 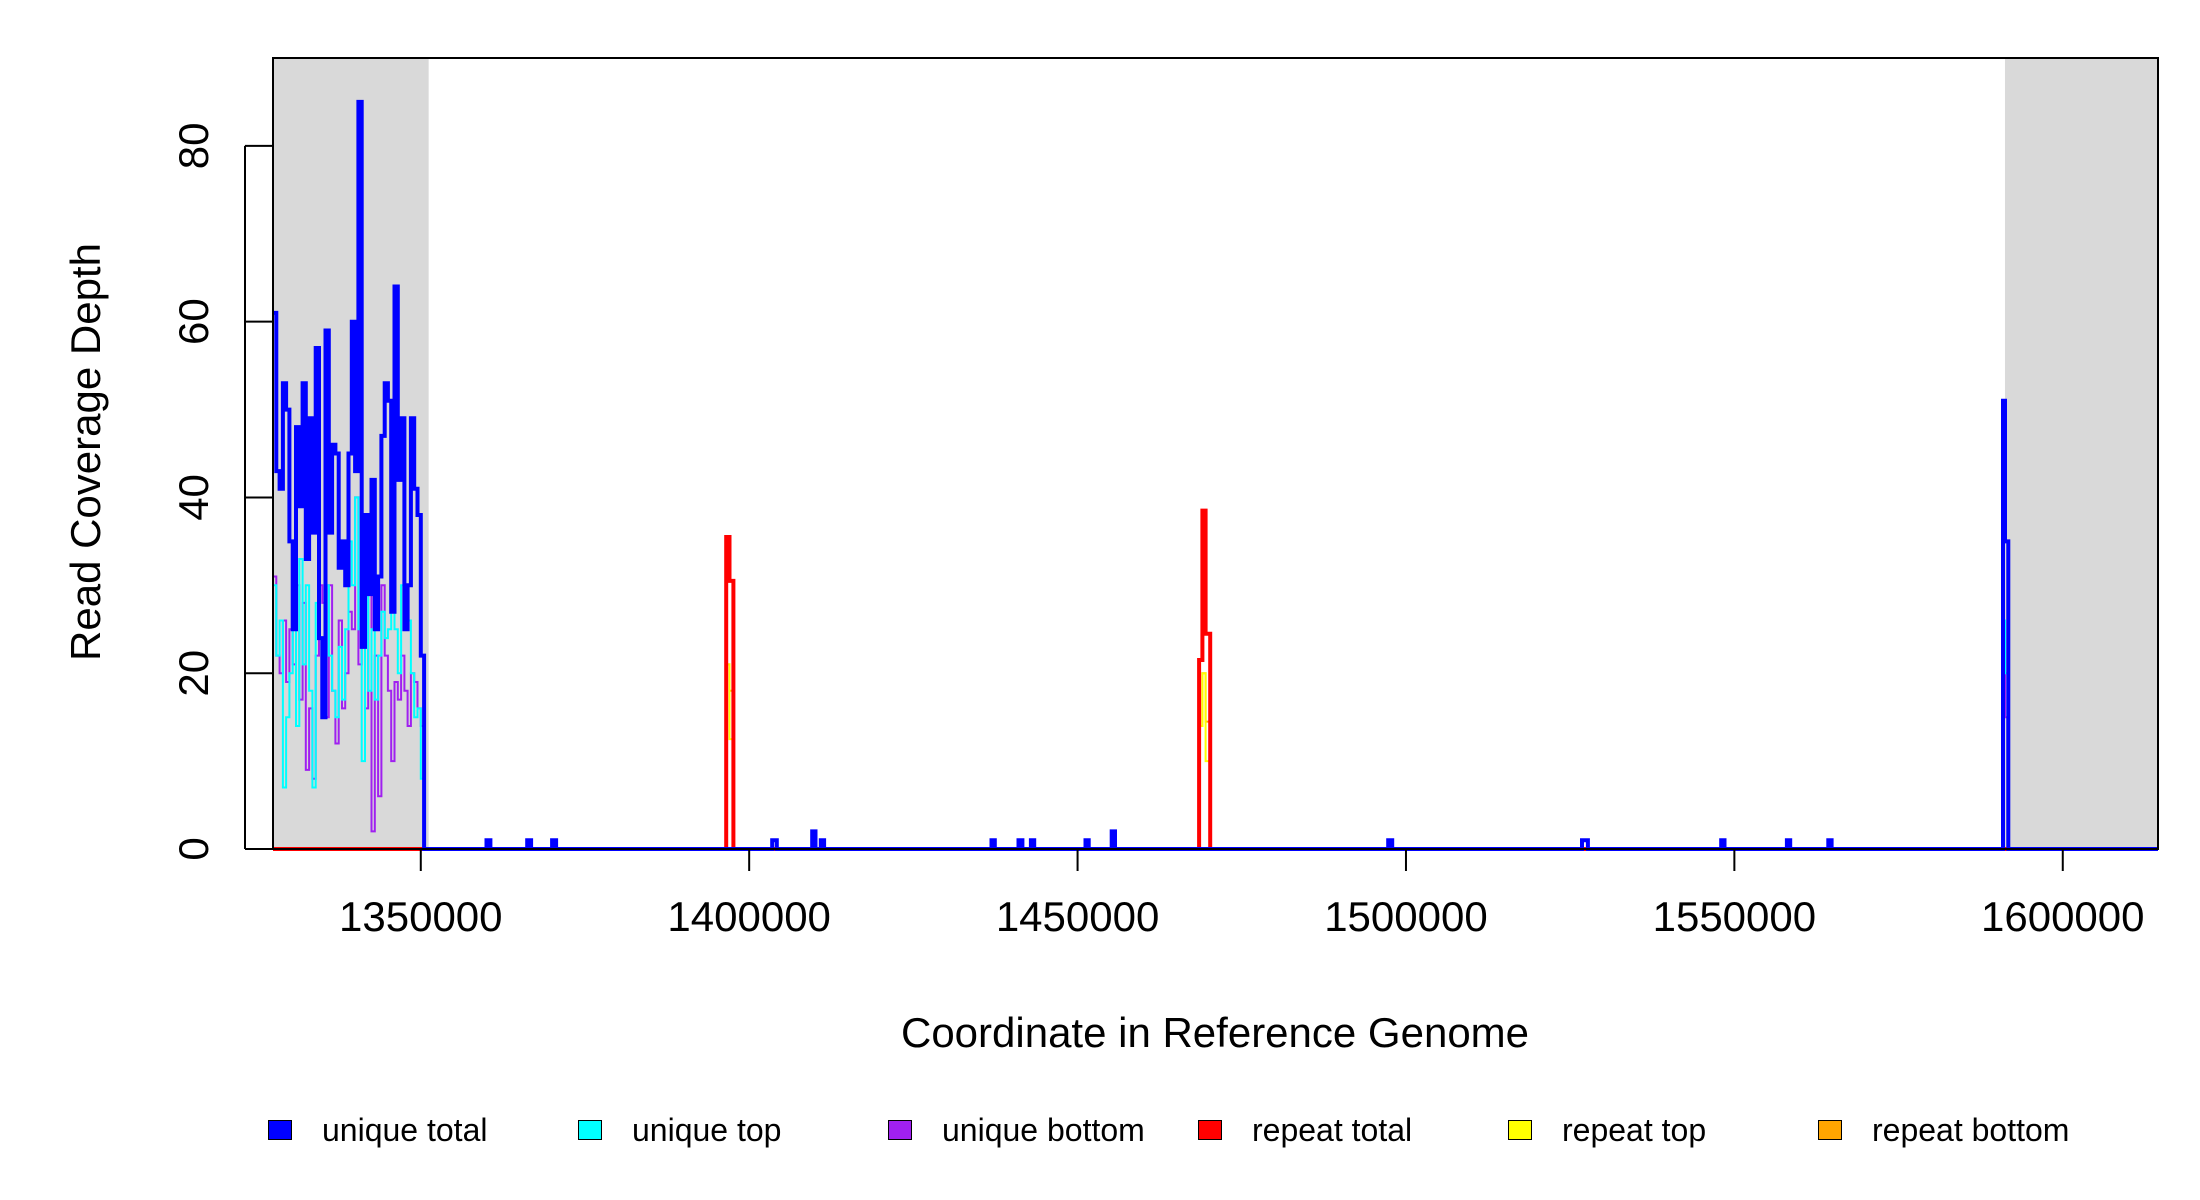 I want to click on y-tick-label: 40, so click(x=193, y=497).